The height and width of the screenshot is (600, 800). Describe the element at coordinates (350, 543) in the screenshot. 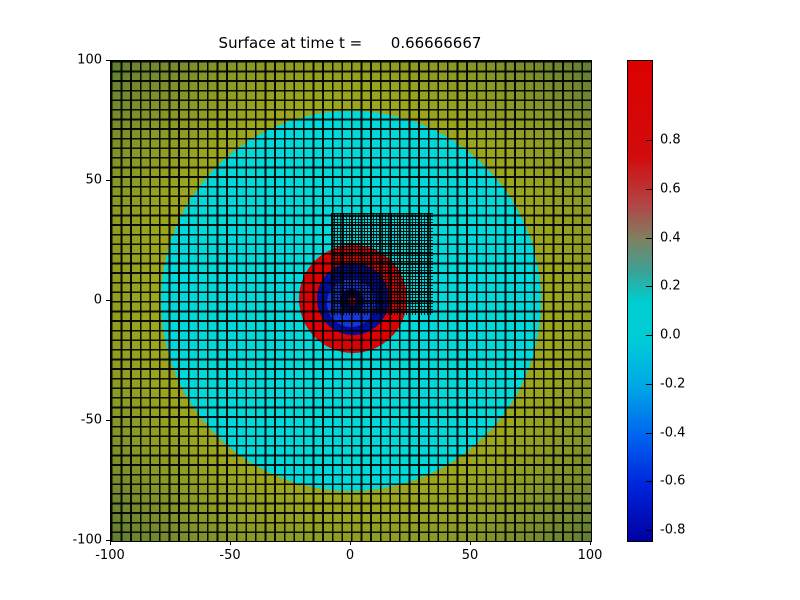

I see `x-axis-ticks` at that location.